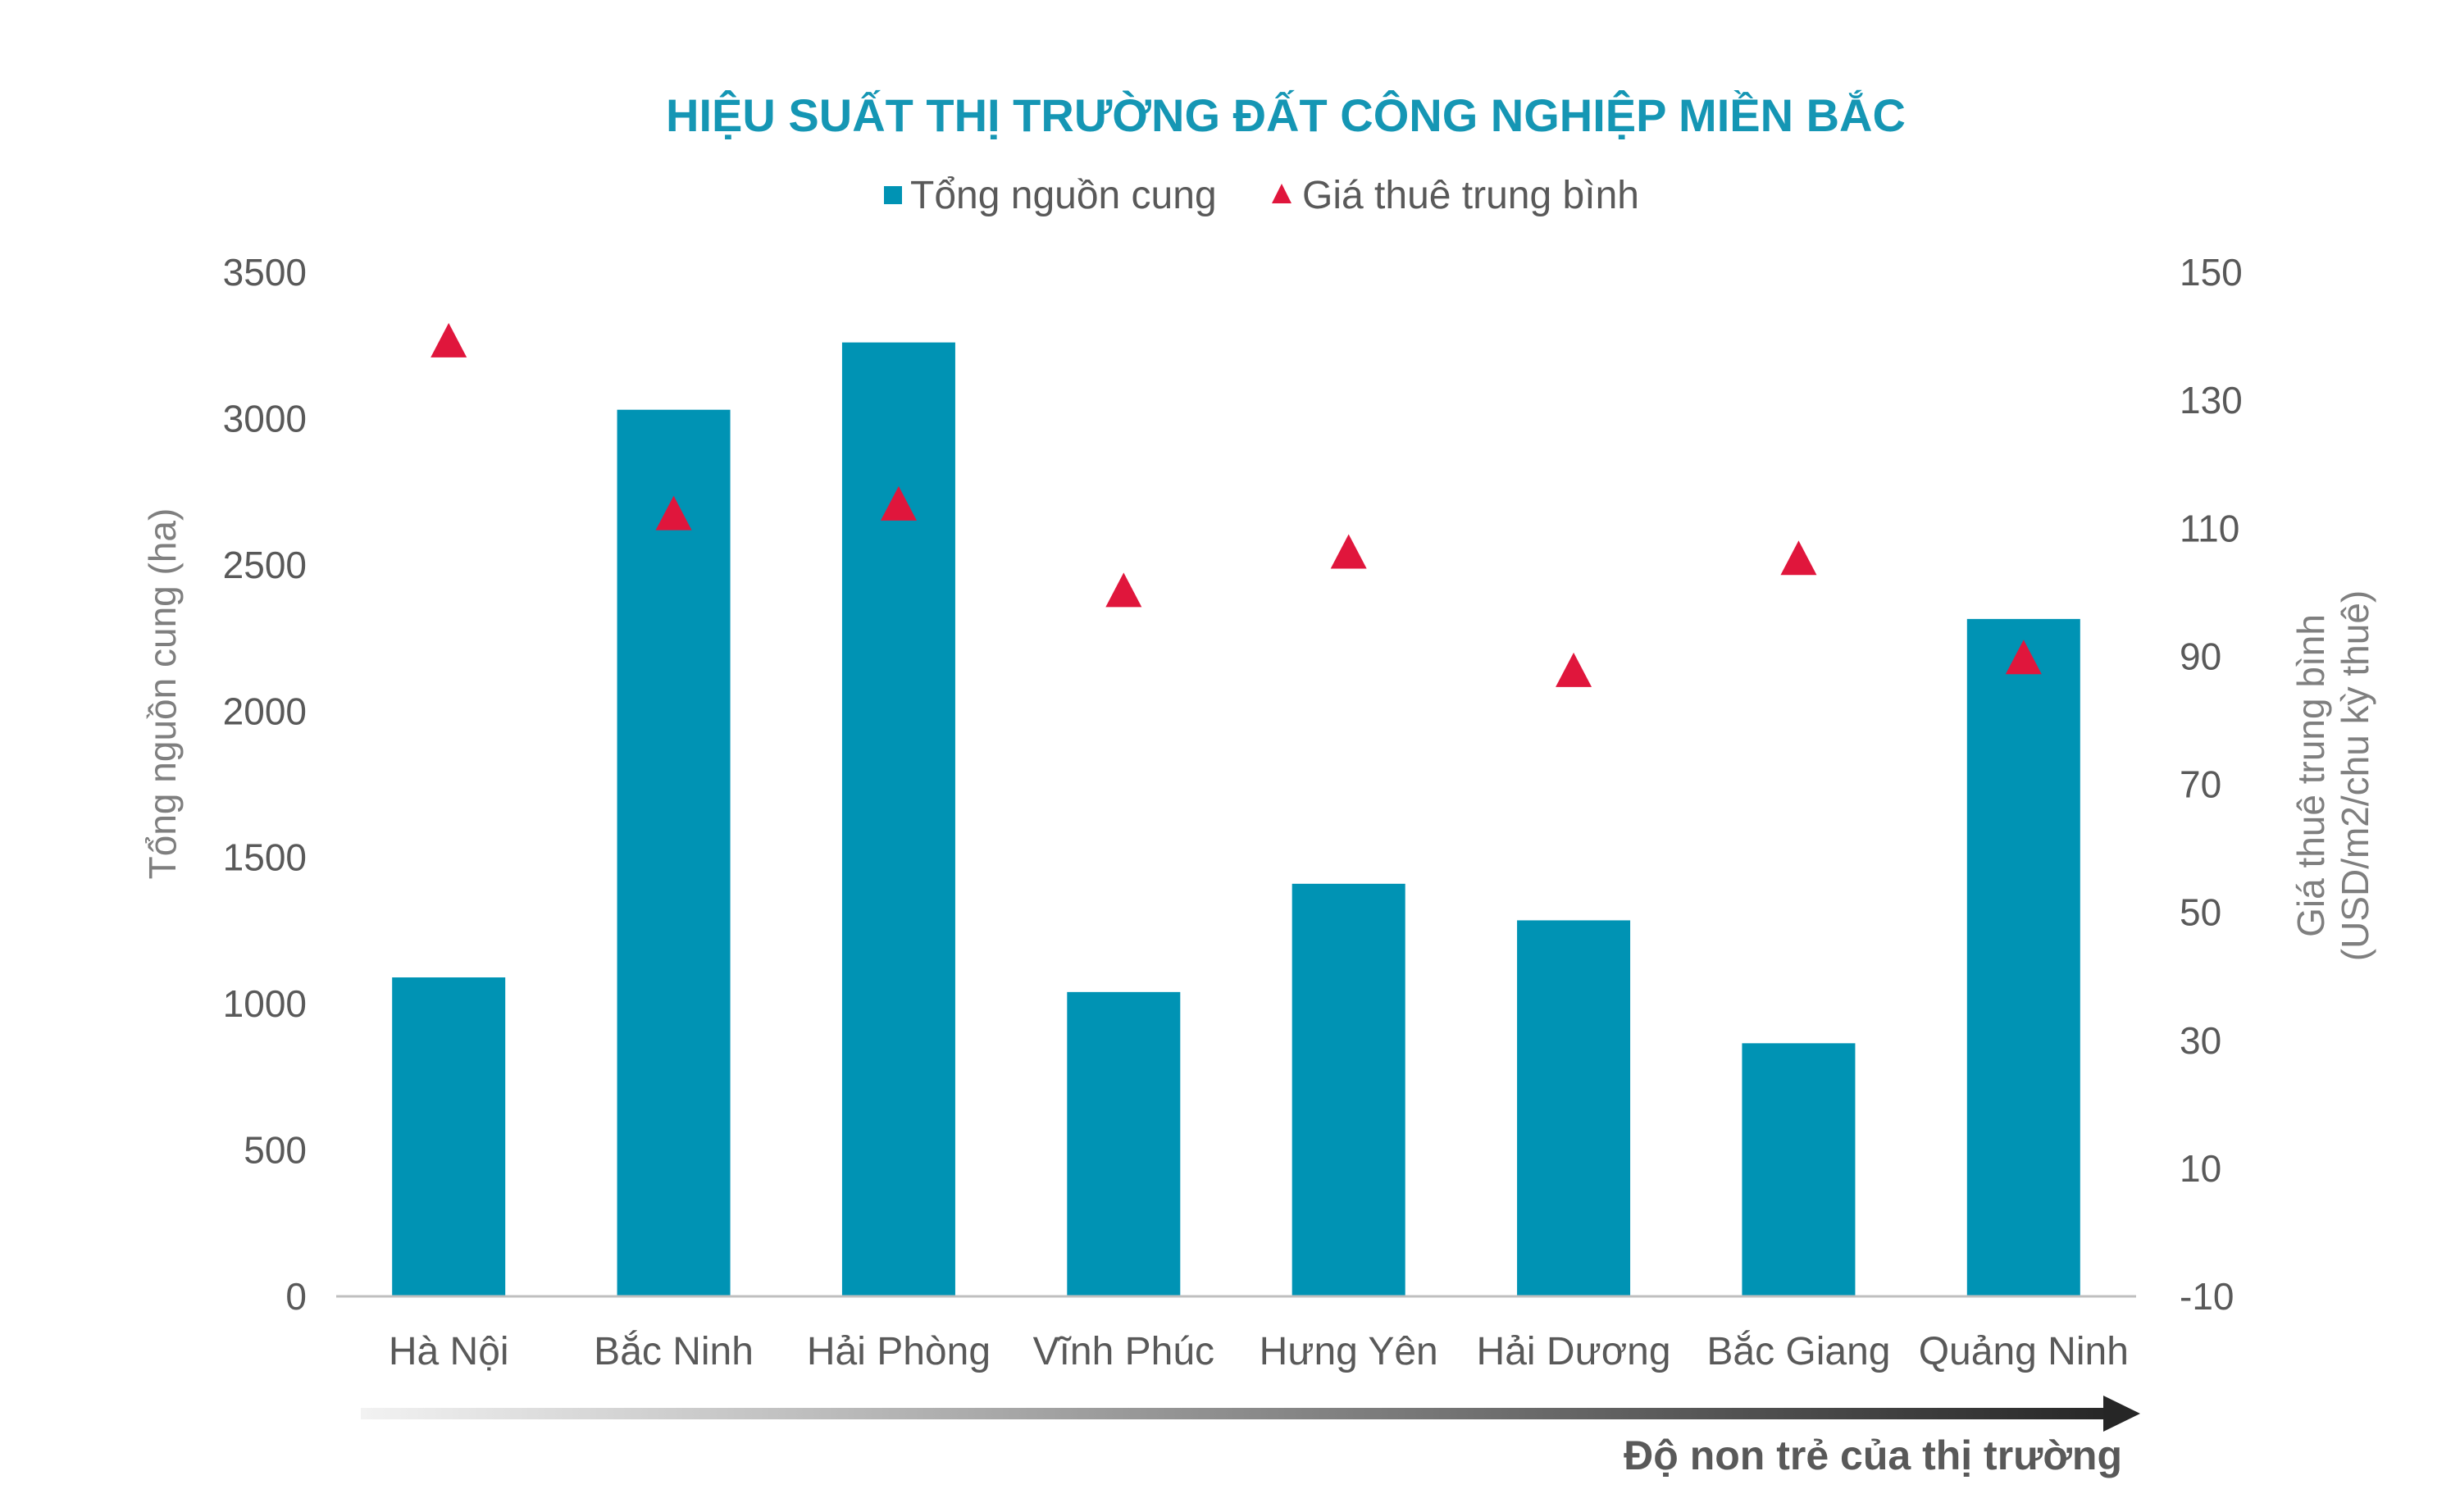  Describe the element at coordinates (1574, 1351) in the screenshot. I see `category-label: Hải Dương` at that location.